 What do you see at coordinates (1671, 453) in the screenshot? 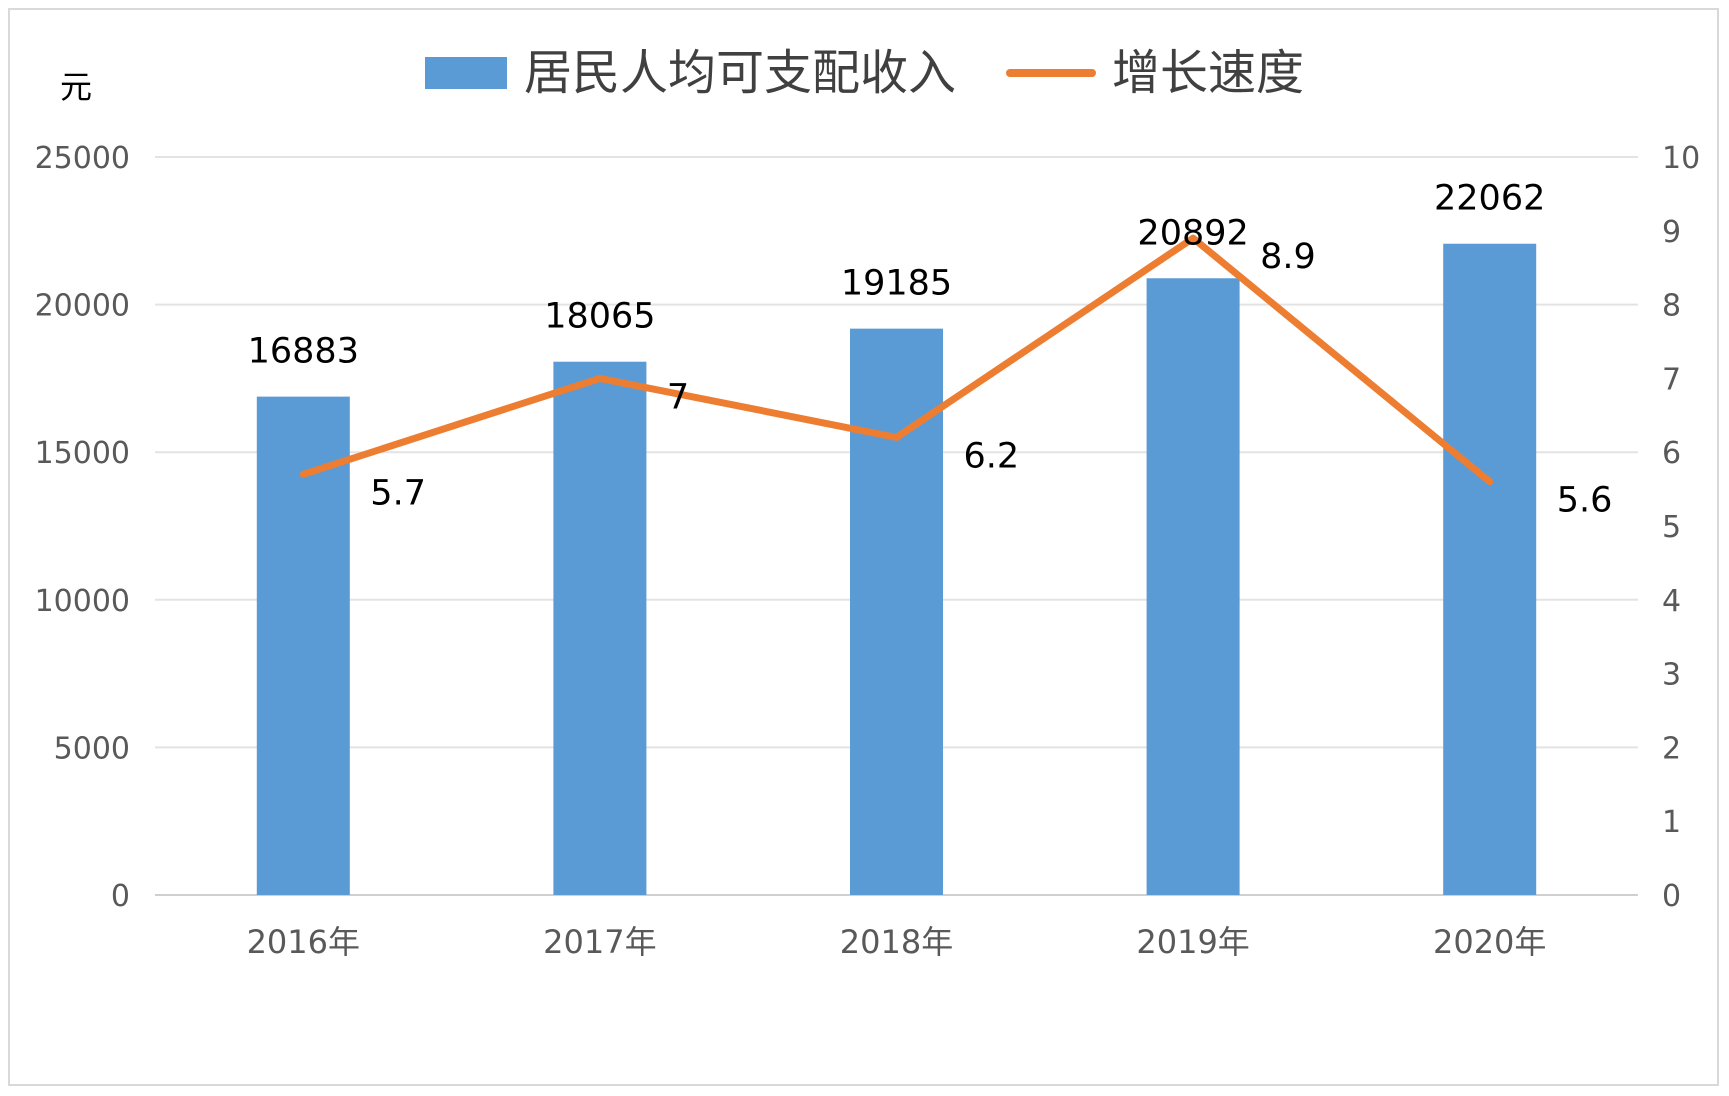
I see `y2-tick-label: 6` at bounding box center [1671, 453].